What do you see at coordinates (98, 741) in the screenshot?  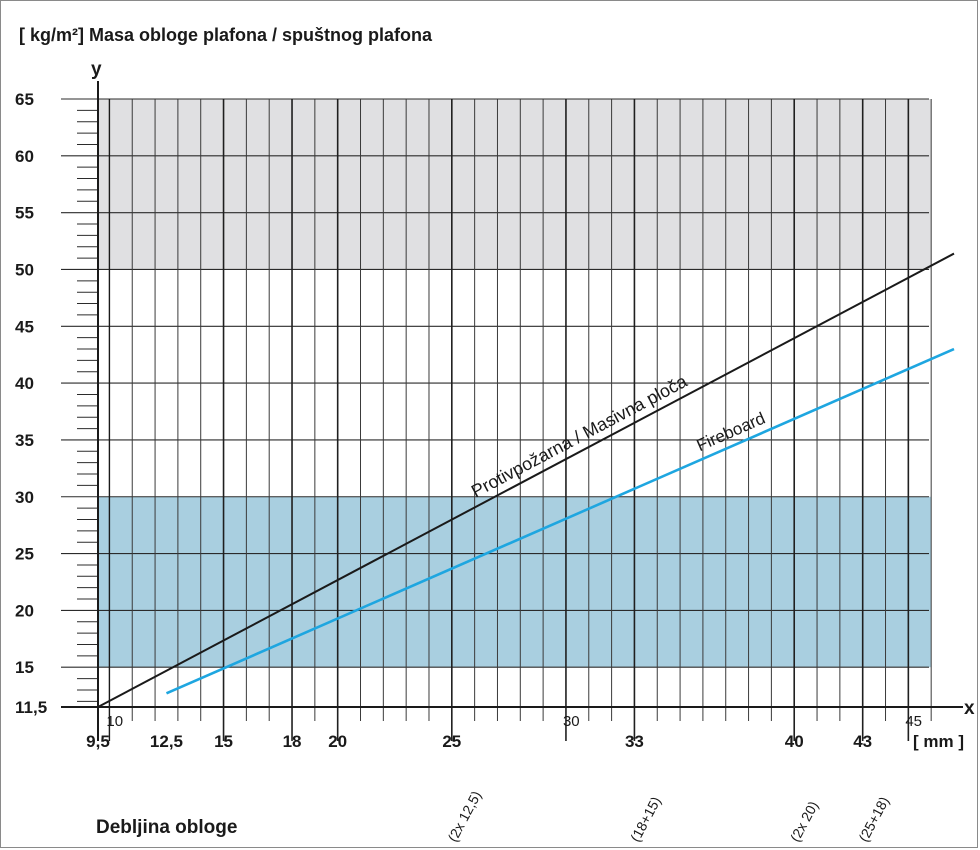 I see `x-tick-label: 9,5` at bounding box center [98, 741].